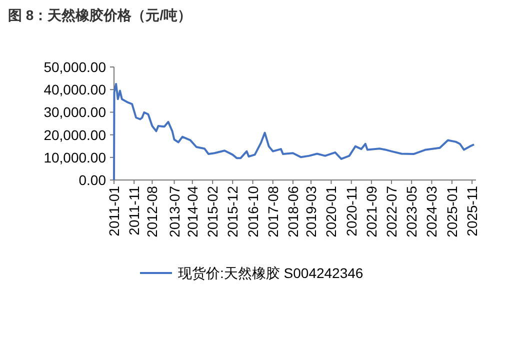  What do you see at coordinates (371, 212) in the screenshot?
I see `x-tick-label: 2021-09` at bounding box center [371, 212].